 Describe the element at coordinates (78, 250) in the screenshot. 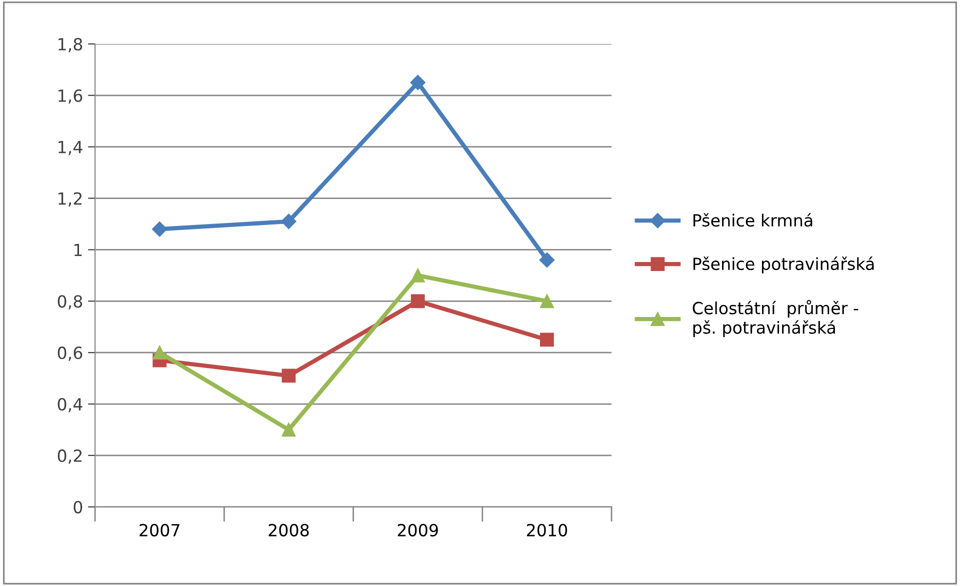

I see `y-tick-label: 1` at that location.